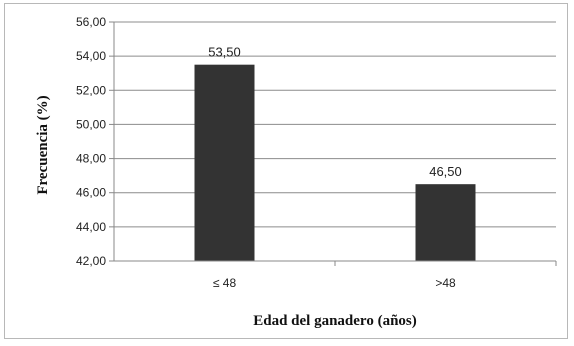  I want to click on y-tick-label: 44,00, so click(91, 227).